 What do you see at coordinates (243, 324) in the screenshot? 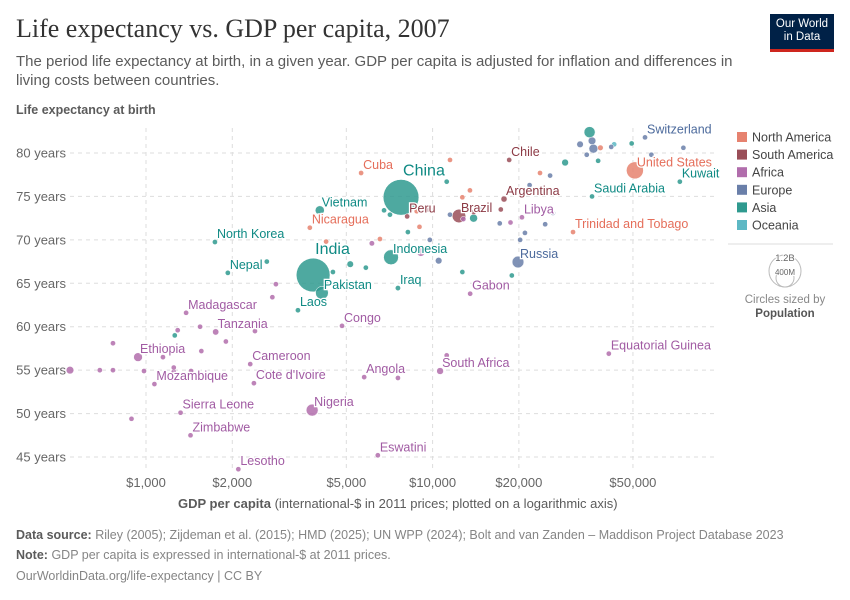
I see `point-label: Tanzania` at bounding box center [243, 324].